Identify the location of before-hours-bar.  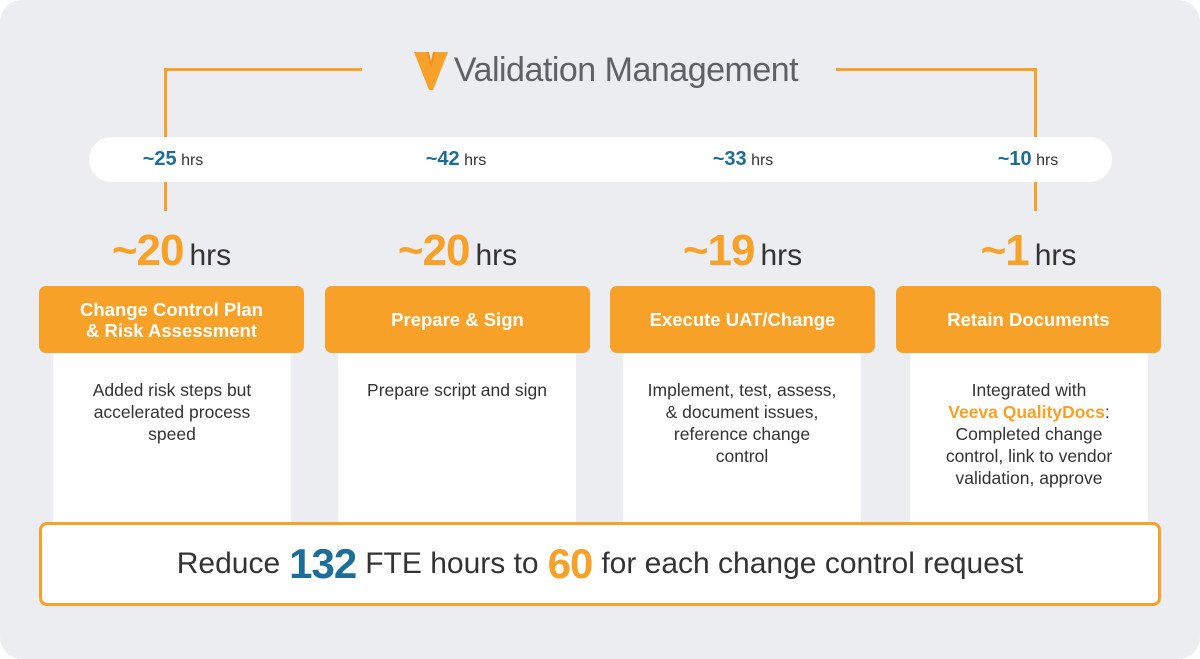
(600, 159).